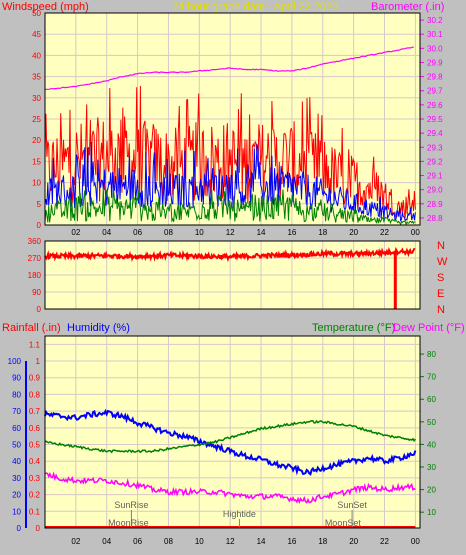  I want to click on windspeed-tick-label: 35, so click(36, 77).